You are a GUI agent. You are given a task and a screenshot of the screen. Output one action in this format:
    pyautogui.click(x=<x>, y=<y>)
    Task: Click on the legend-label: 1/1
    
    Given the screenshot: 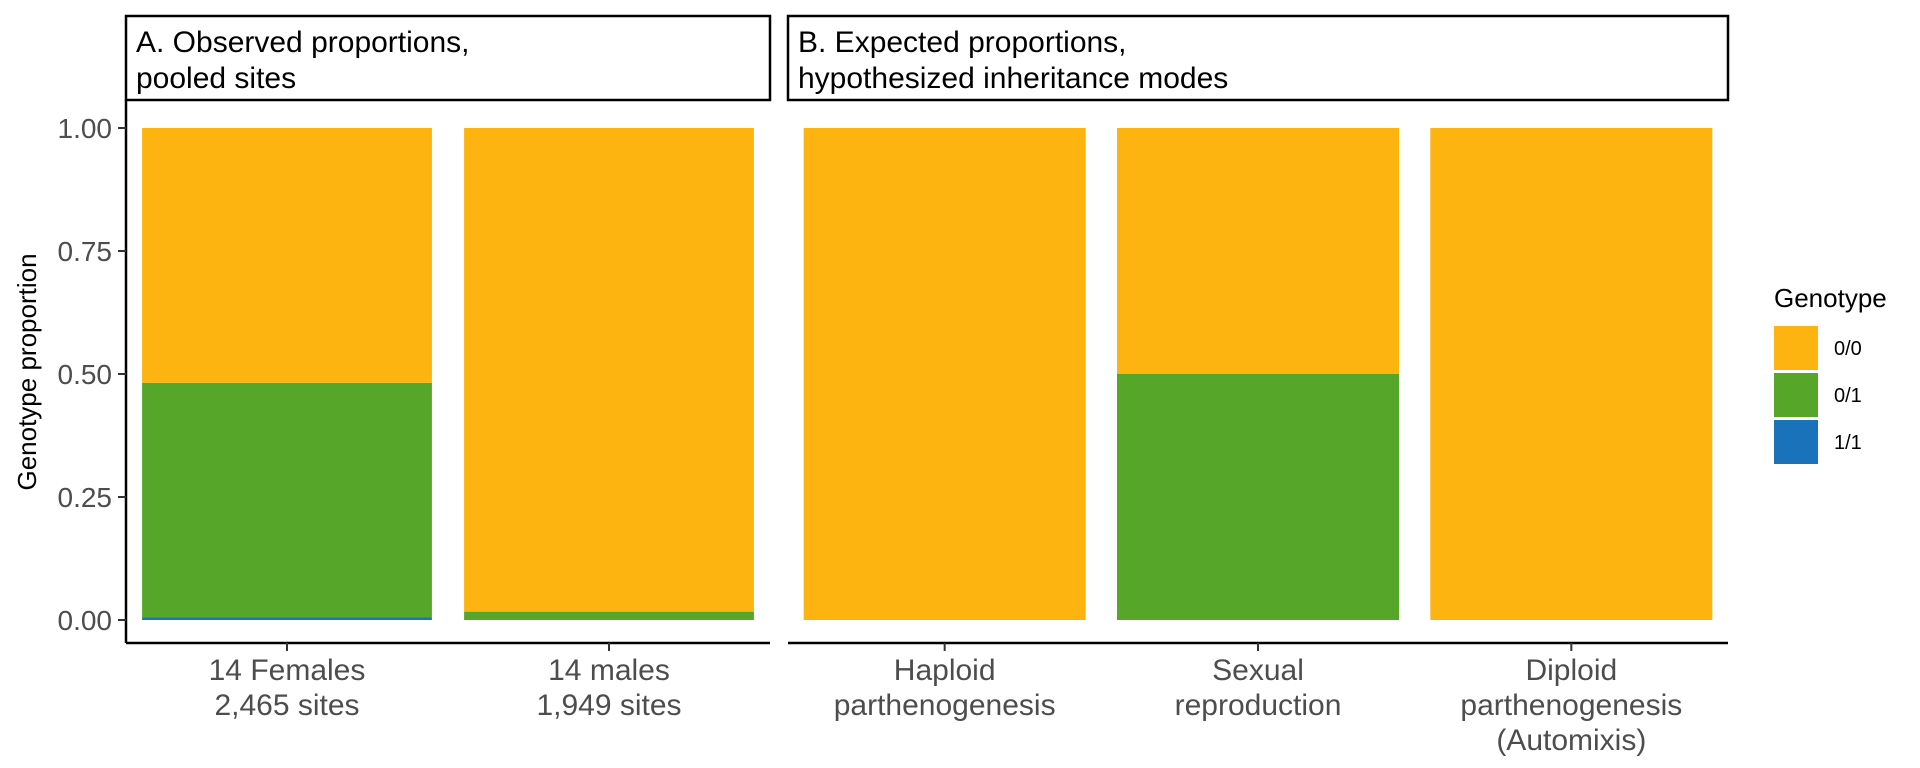 What is the action you would take?
    pyautogui.click(x=1848, y=443)
    